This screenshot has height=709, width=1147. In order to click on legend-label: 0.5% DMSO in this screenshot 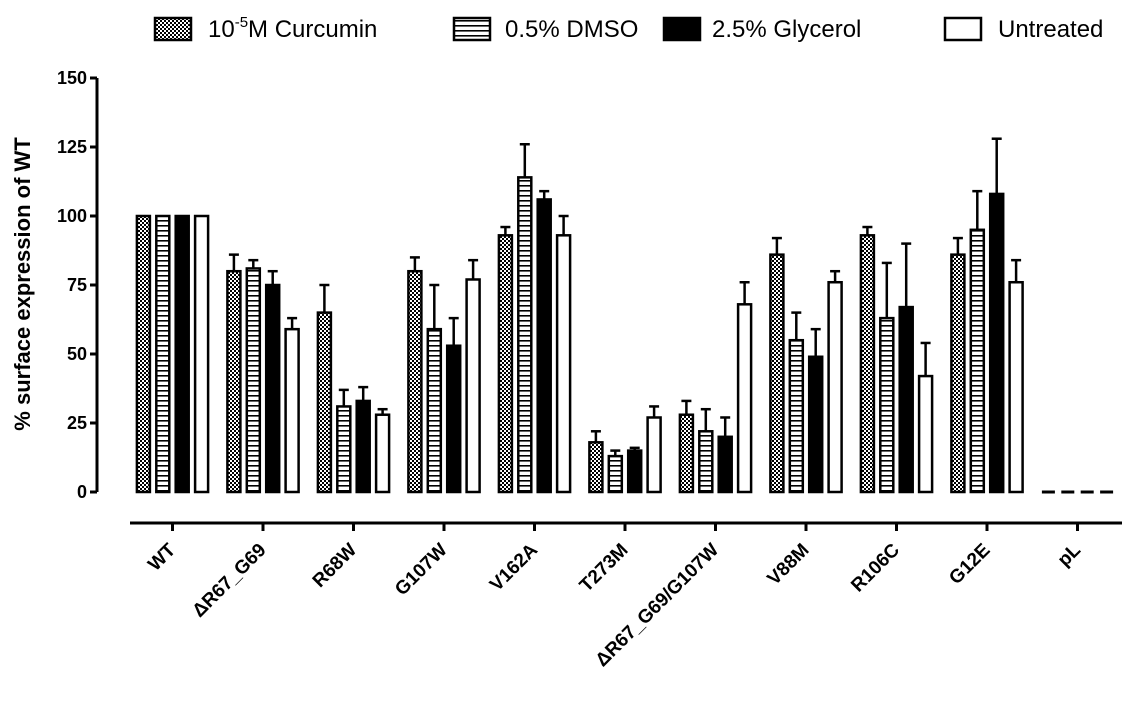, I will do `click(571, 29)`.